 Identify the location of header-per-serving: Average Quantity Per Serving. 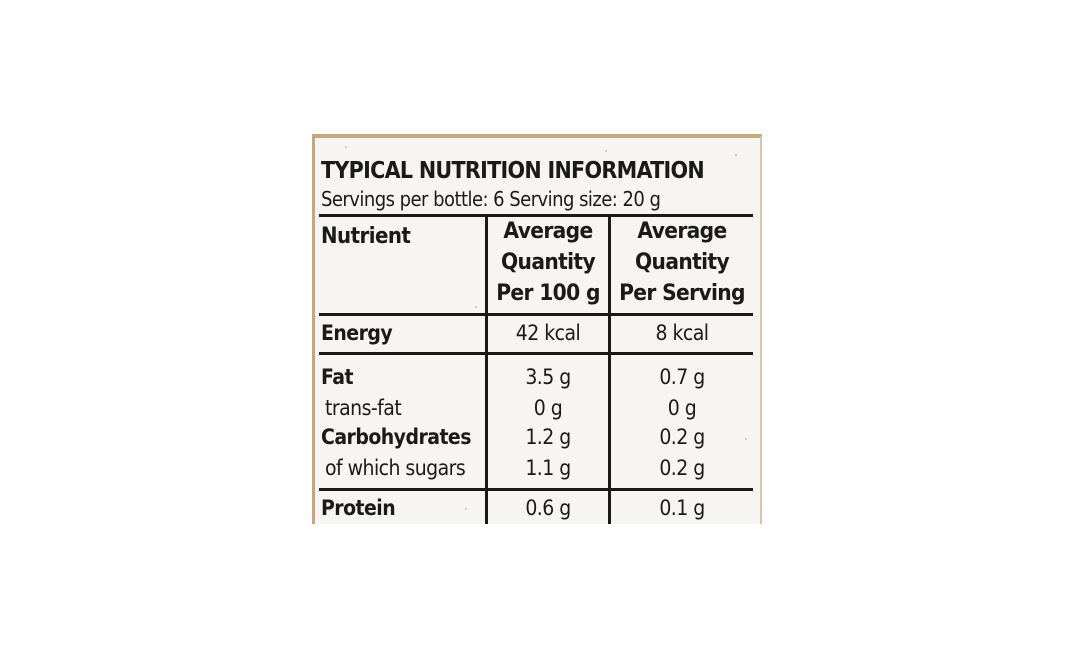
(682, 262).